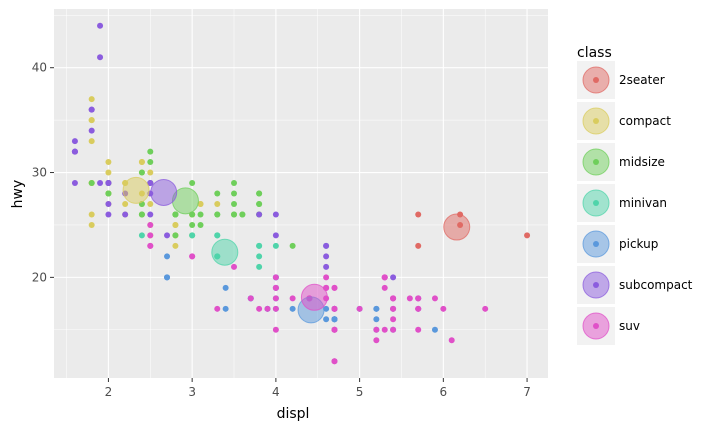  I want to click on x-axis-title: displ, so click(293, 414).